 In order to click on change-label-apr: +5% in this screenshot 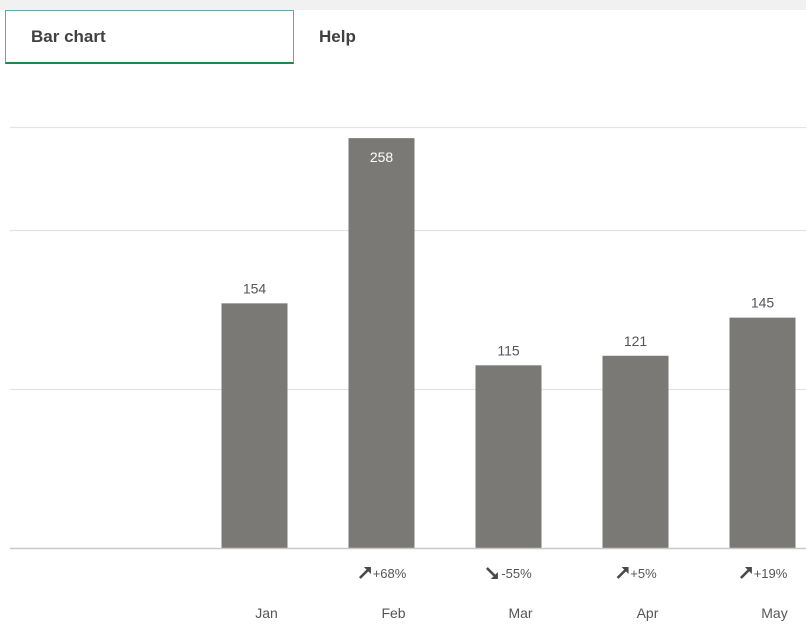, I will do `click(643, 573)`.